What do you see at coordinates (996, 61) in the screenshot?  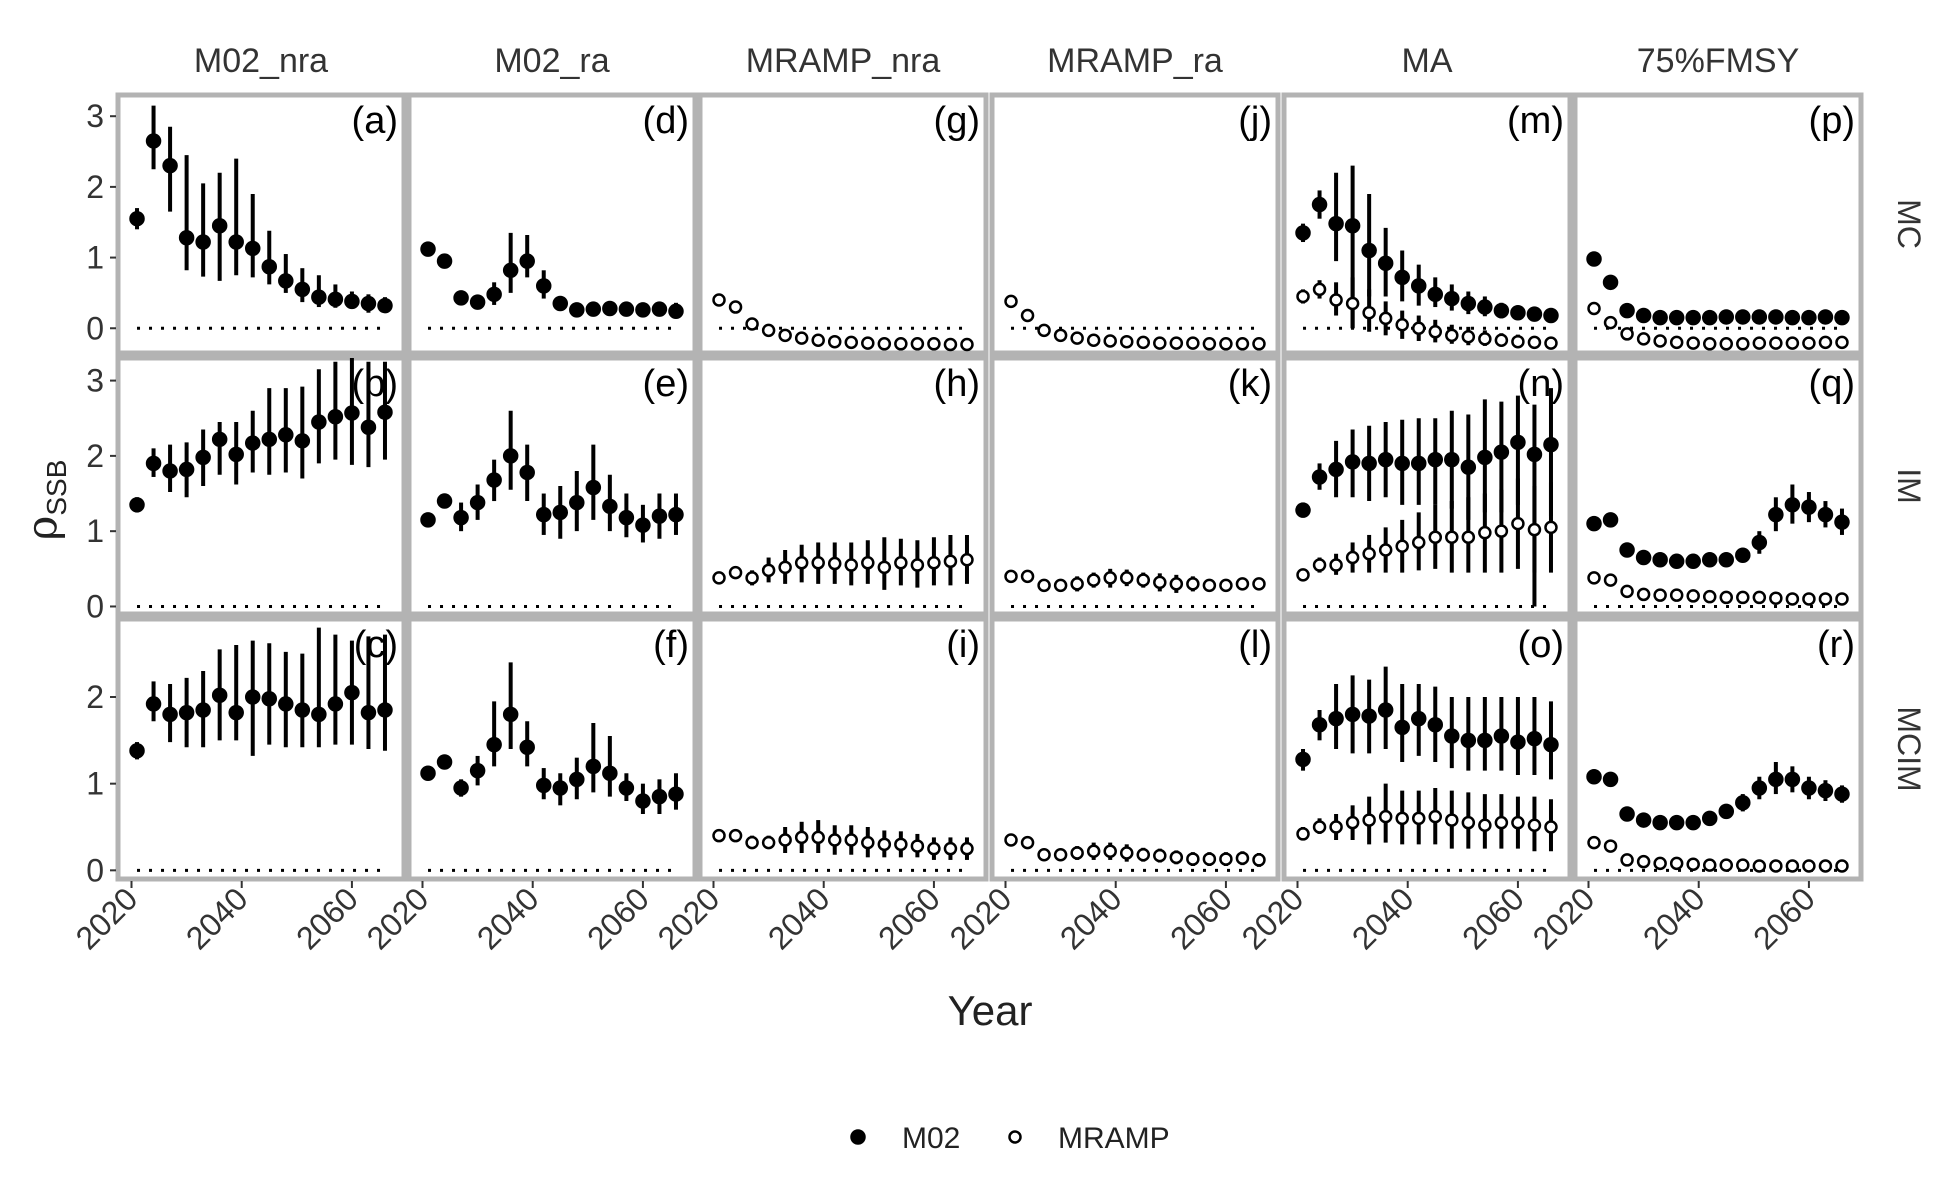 I see `column-strips: M02_nra M02_ra MRAMP_nra MRAMP_ra MA 75%FMSY` at bounding box center [996, 61].